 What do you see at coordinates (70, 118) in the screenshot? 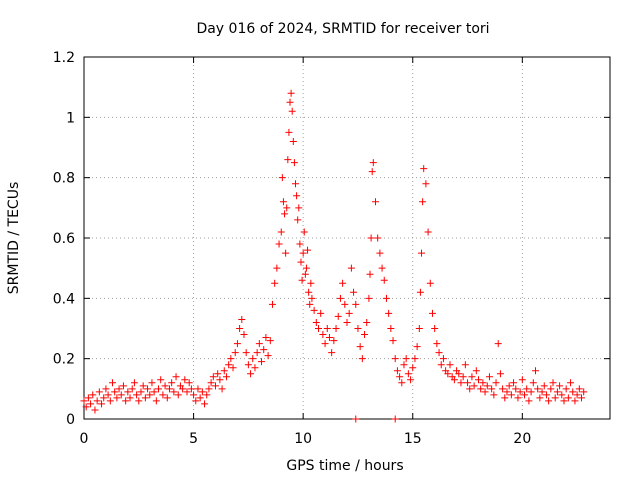
I see `y-tick-label: 1` at bounding box center [70, 118].